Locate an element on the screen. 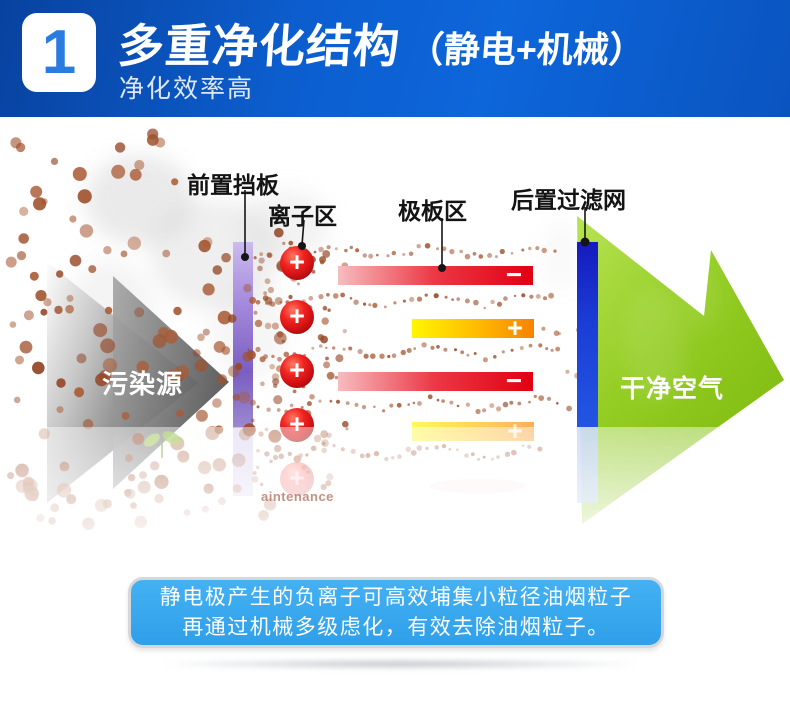  description-line-1: 静电极产生的负离子可高效埔集小粒径油烟粒子 is located at coordinates (396, 597).